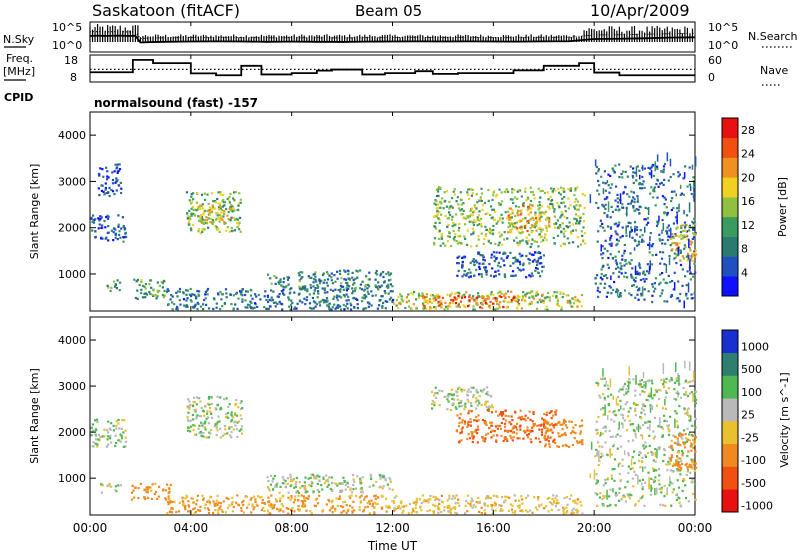 This screenshot has height=554, width=800. I want to click on power-colorbar-tick: 12, so click(748, 225).